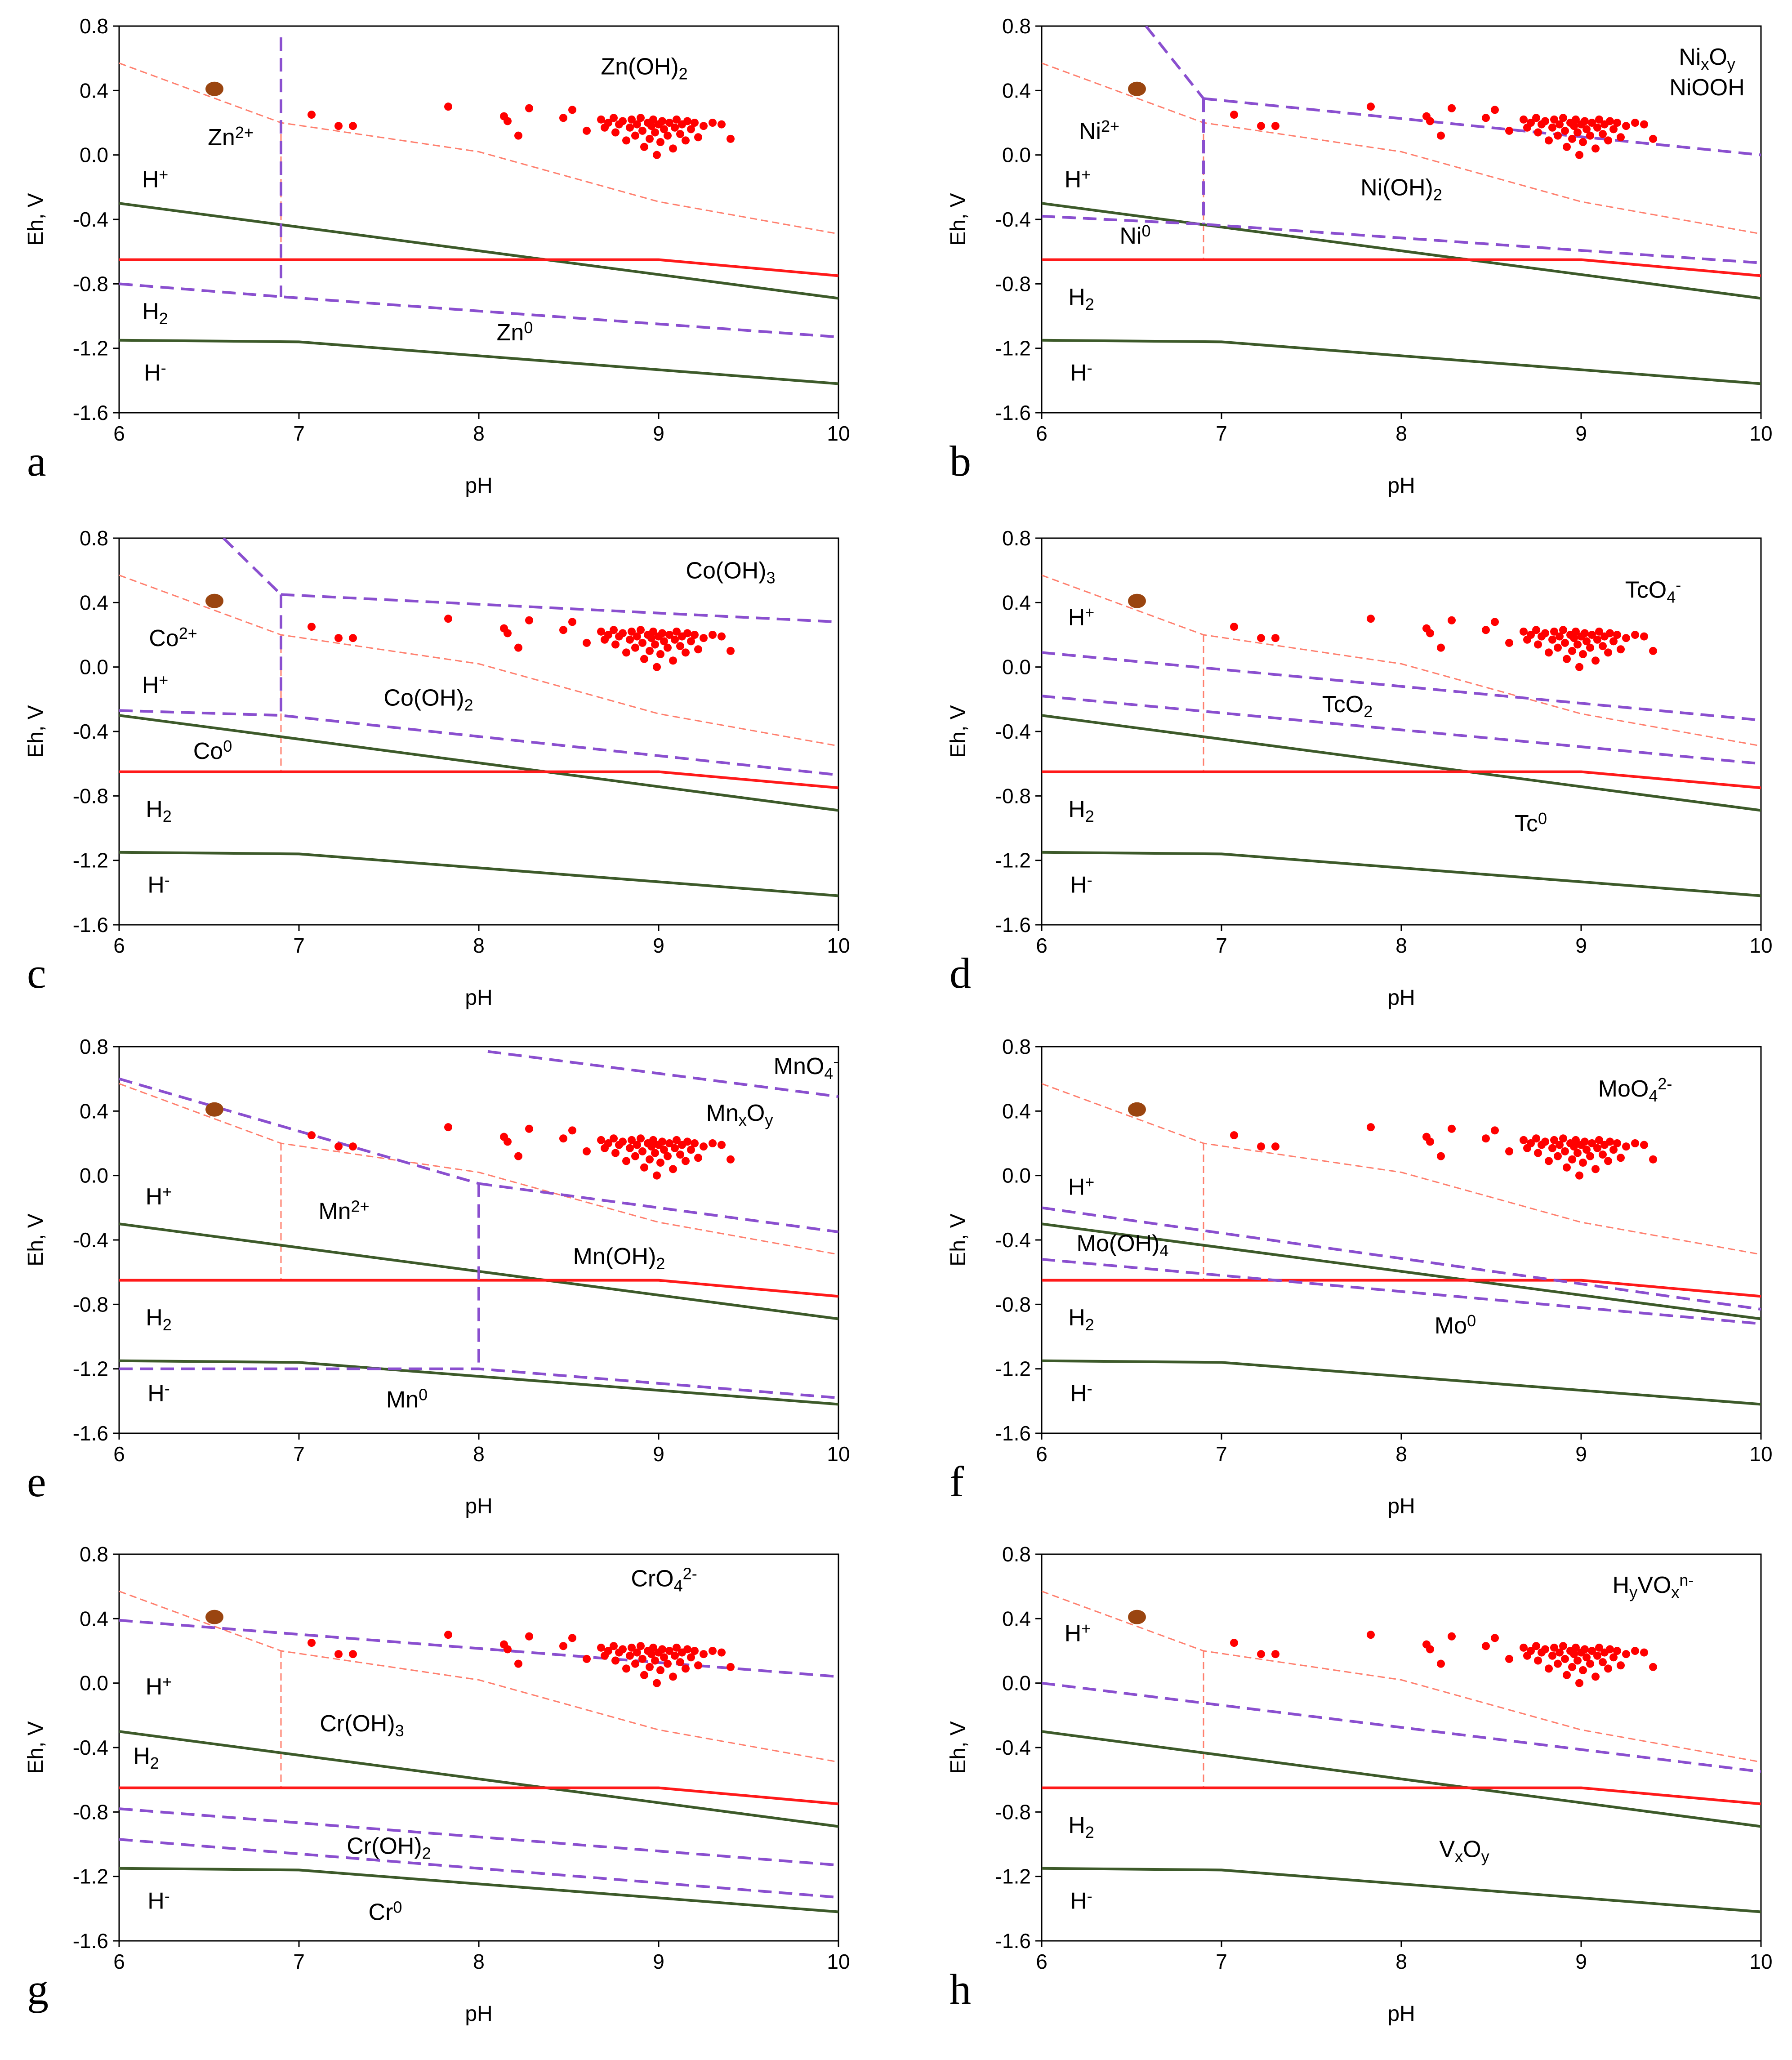 This screenshot has width=1792, height=2060. What do you see at coordinates (231, 137) in the screenshot?
I see `region-label: Zn2+` at bounding box center [231, 137].